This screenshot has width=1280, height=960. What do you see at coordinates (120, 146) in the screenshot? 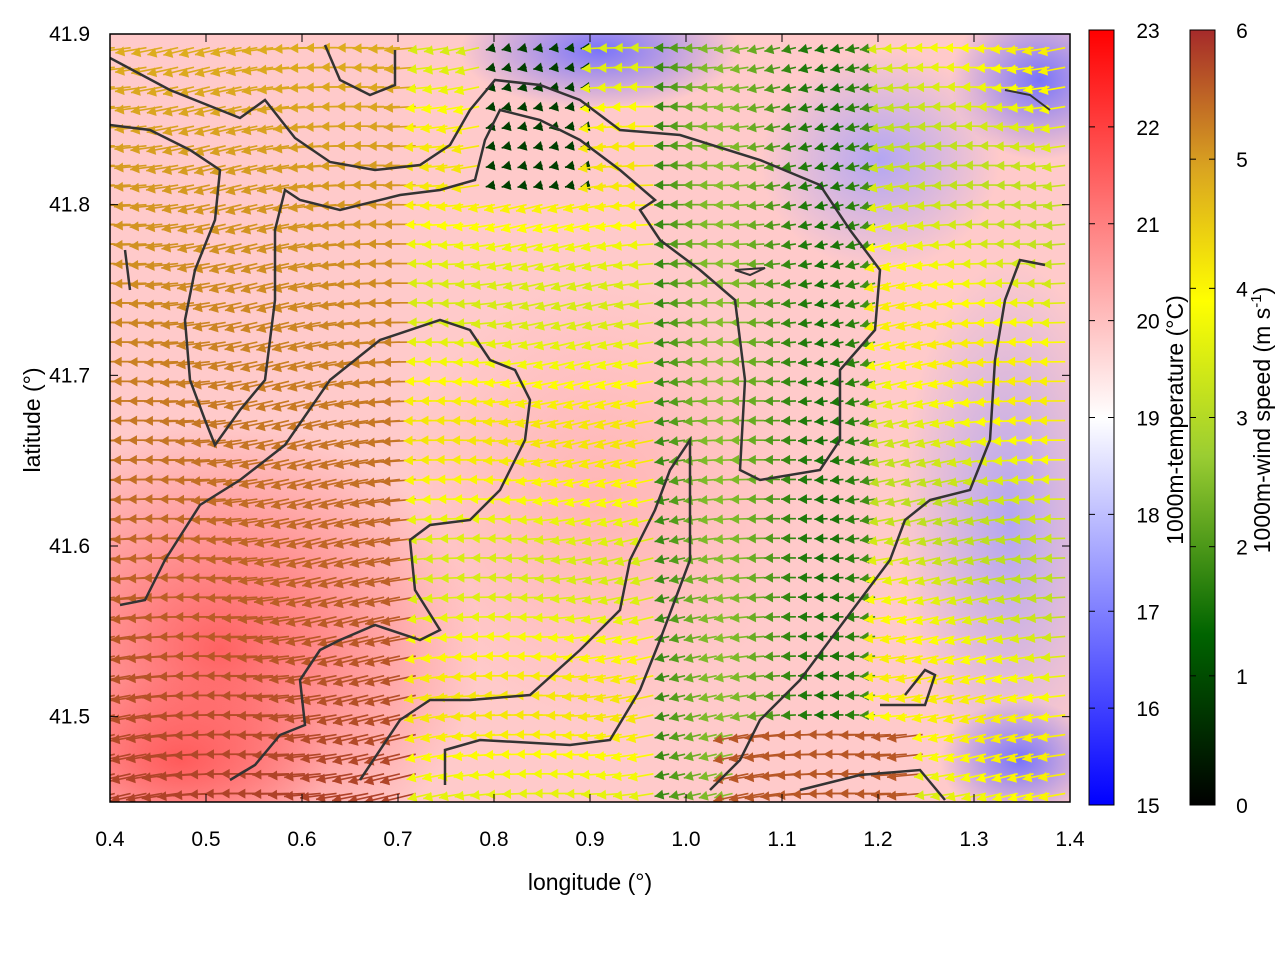
I see `wind-vector-shaft` at bounding box center [120, 146].